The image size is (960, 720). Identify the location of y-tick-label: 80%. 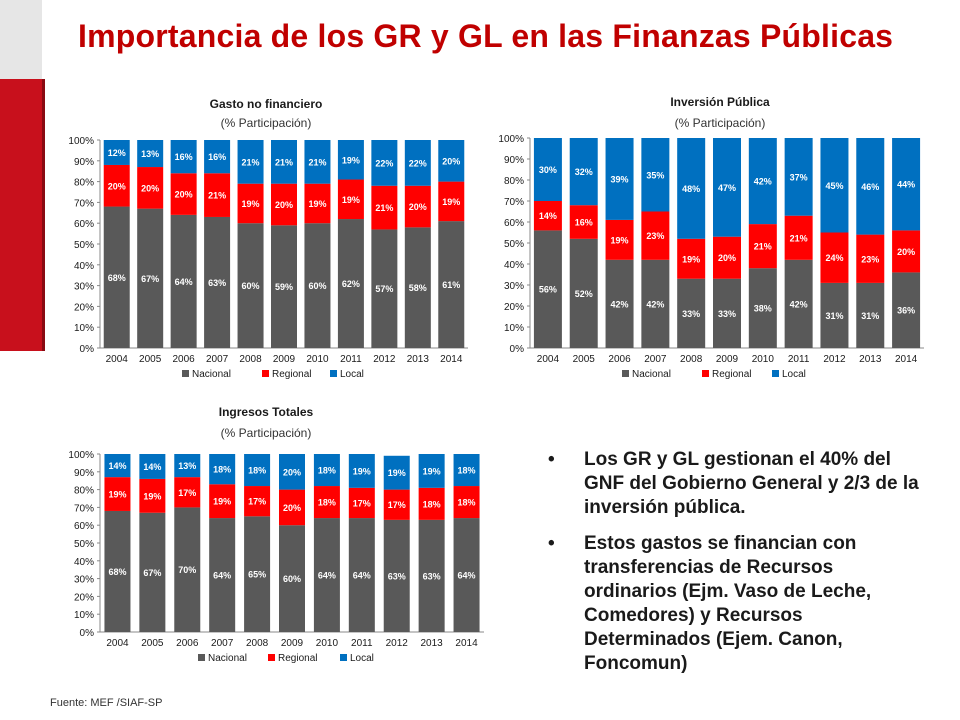
(84, 491).